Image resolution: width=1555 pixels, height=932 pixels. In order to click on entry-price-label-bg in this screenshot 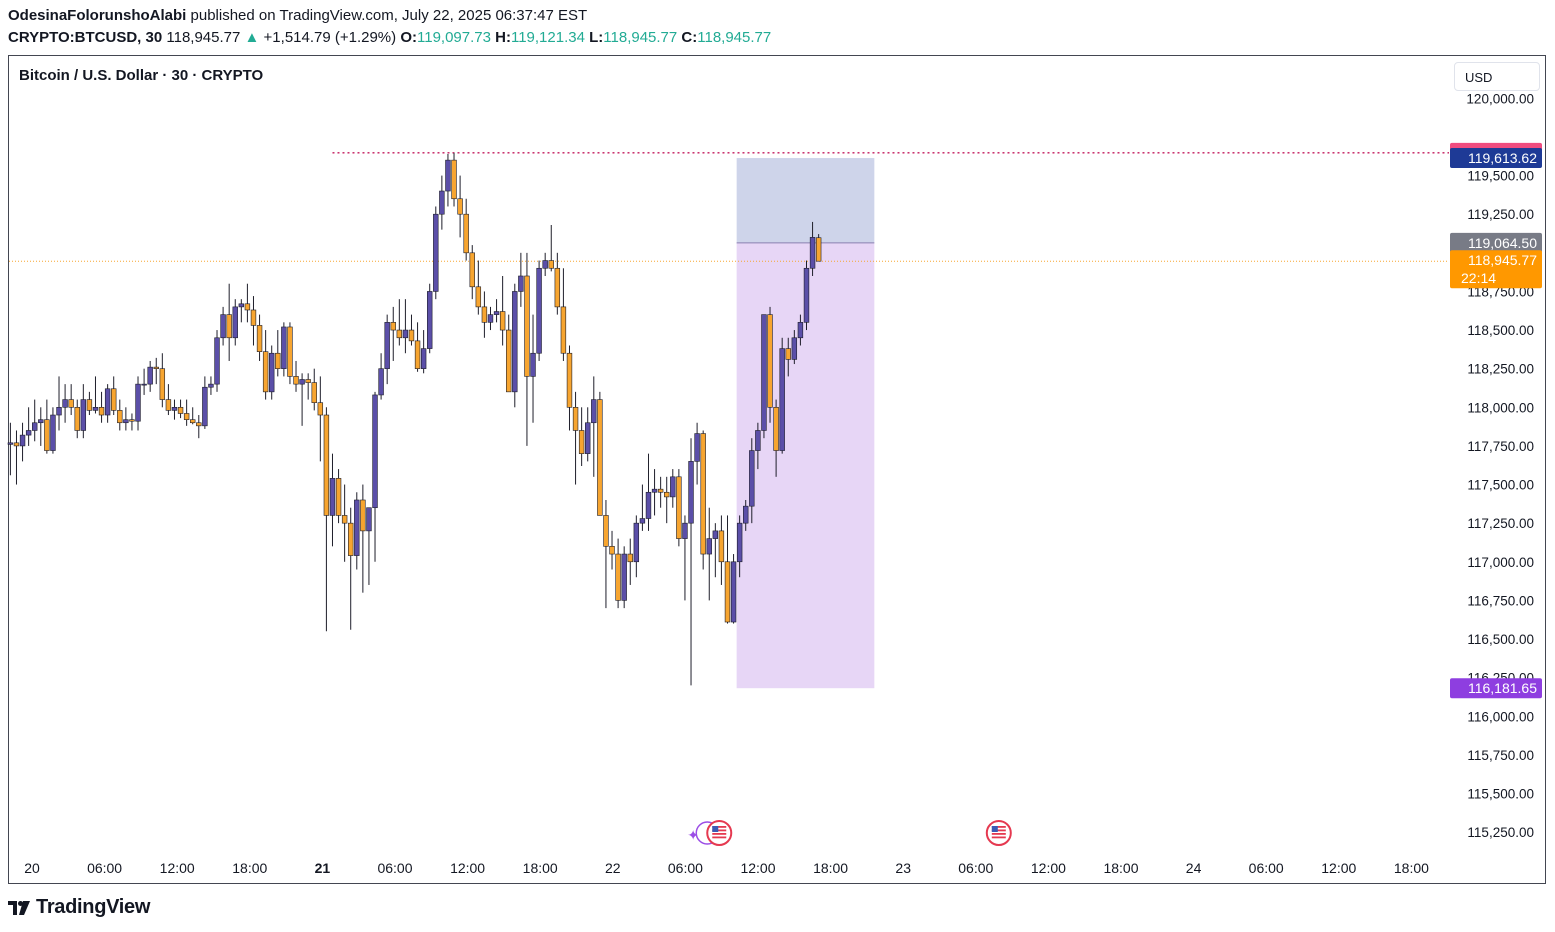, I will do `click(1496, 242)`.